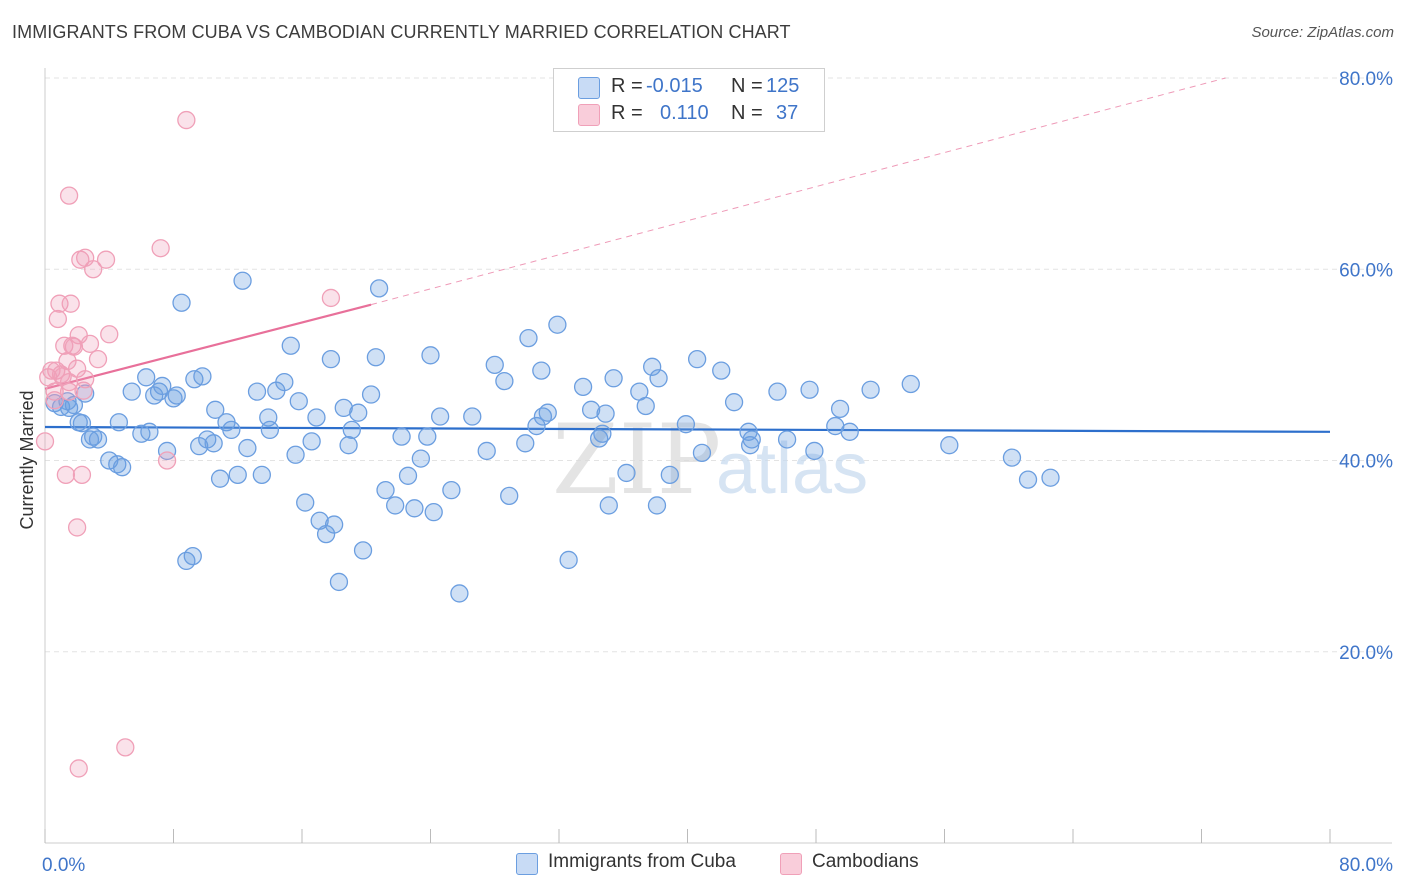 The height and width of the screenshot is (892, 1406). I want to click on watermark-atlas: atlas, so click(792, 469).